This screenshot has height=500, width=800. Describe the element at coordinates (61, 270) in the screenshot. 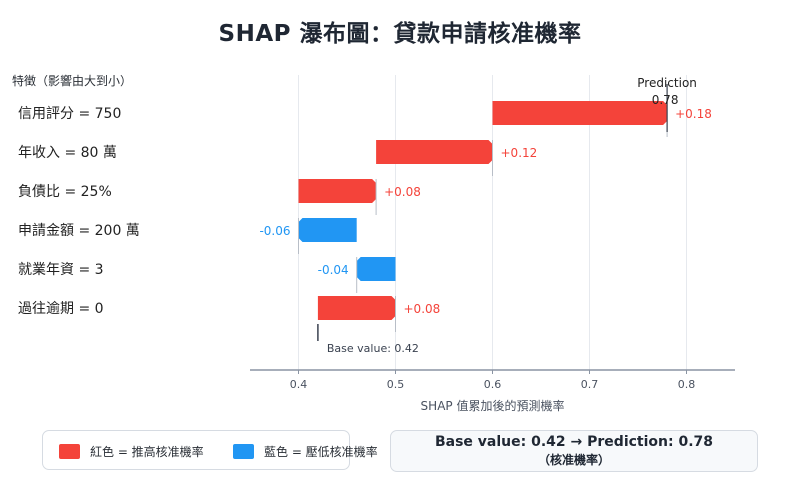

I see `feature-label-4: 就業年資 = 3` at that location.